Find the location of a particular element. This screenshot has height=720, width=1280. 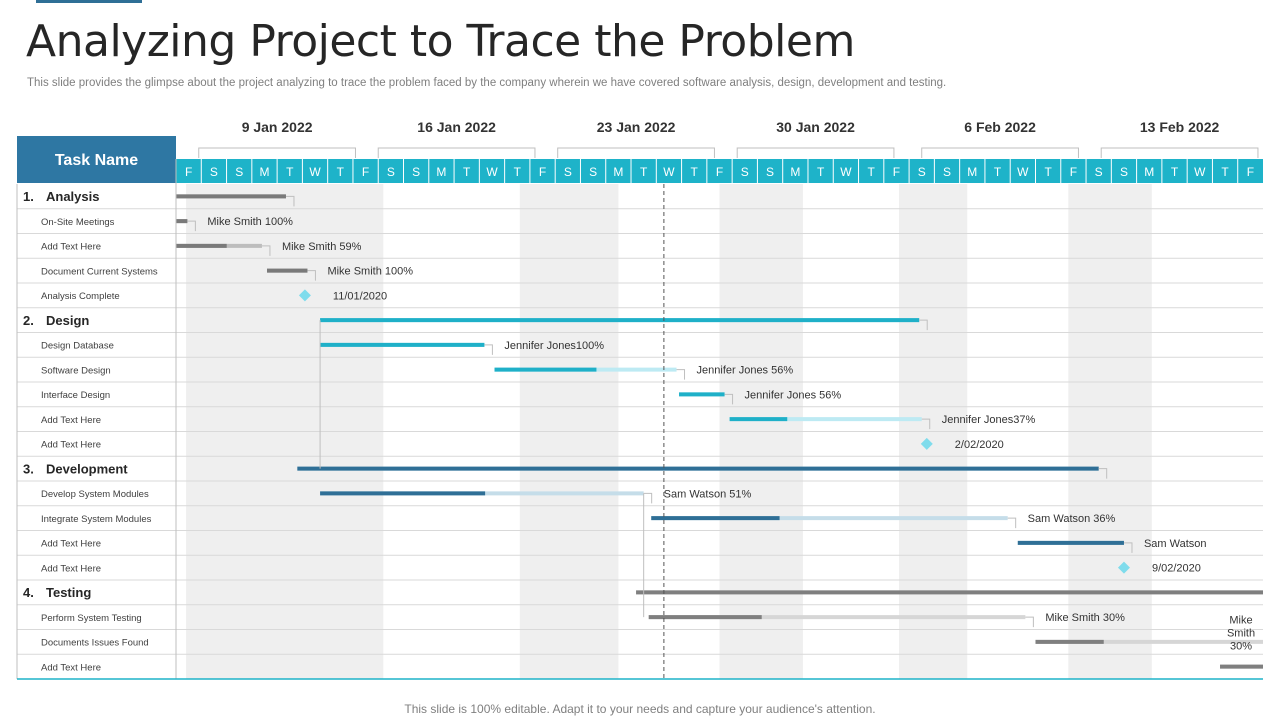

milestone-label: 11/01/2020 is located at coordinates (360, 296).